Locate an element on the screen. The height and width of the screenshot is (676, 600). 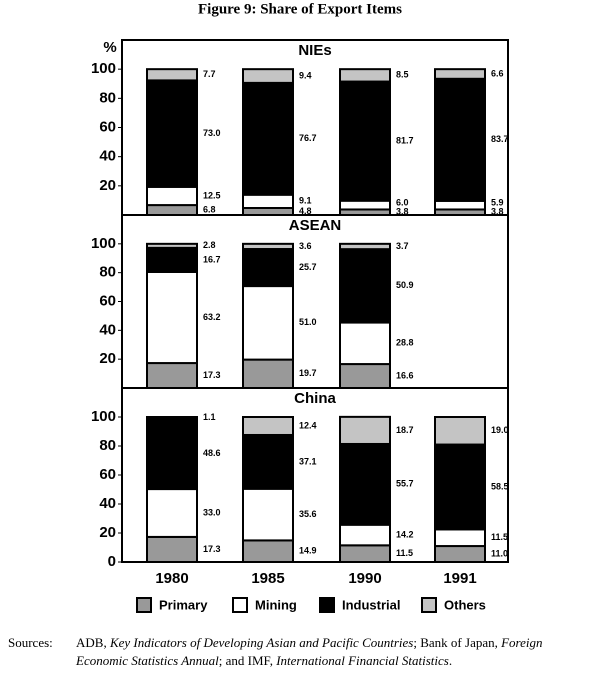
x-tick-label: 1980 is located at coordinates (171, 578).